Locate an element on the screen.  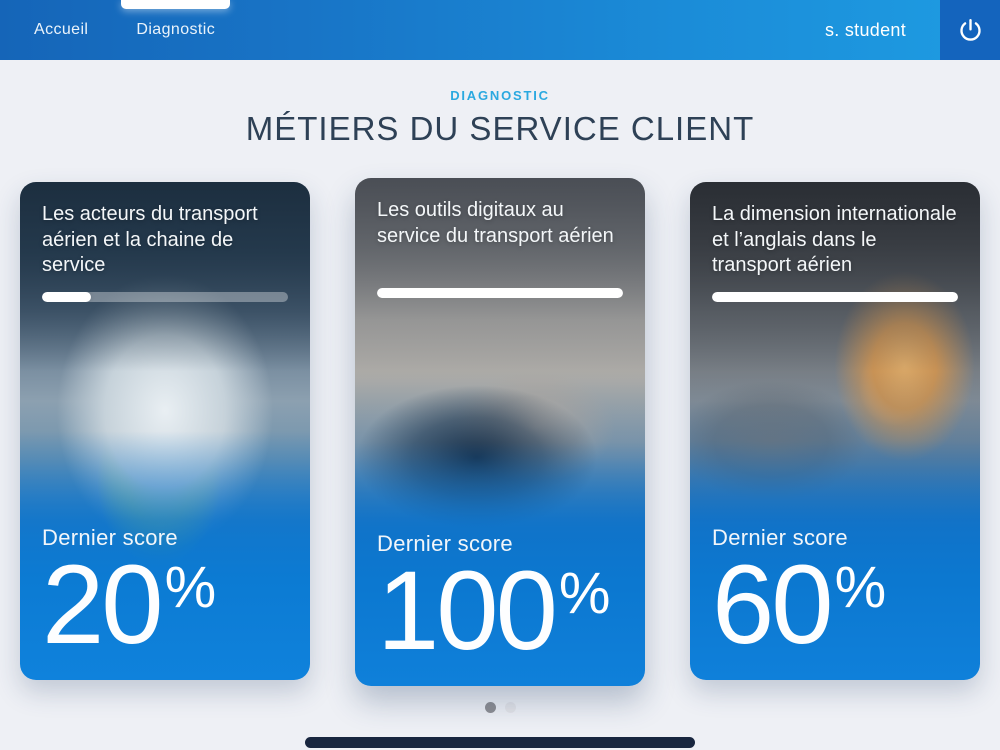
page-title: MÉTIERS DU SERVICE CLIENT is located at coordinates (500, 128).